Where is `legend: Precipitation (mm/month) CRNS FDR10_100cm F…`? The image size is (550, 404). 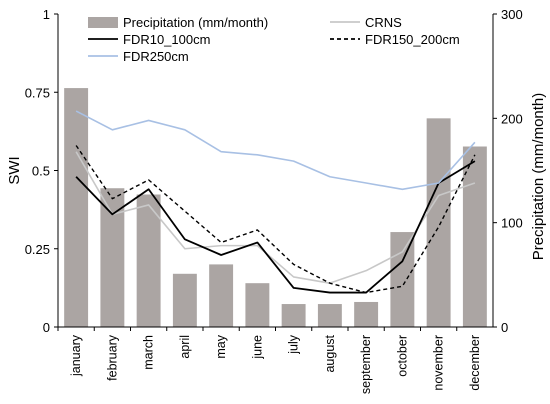
legend: Precipitation (mm/month) CRNS FDR10_100cm F… is located at coordinates (274, 39).